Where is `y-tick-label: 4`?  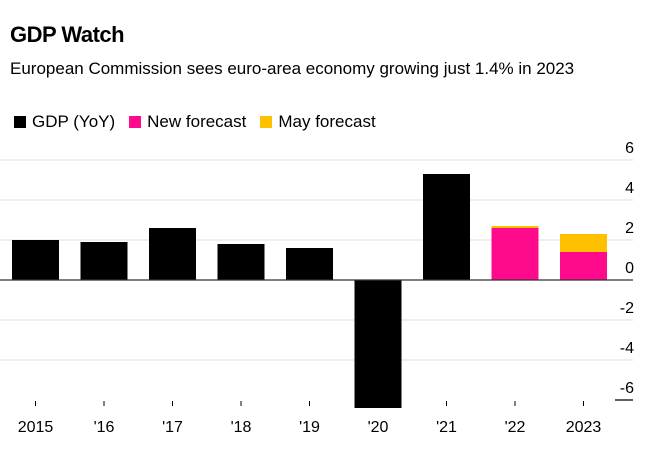
y-tick-label: 4 is located at coordinates (629, 188).